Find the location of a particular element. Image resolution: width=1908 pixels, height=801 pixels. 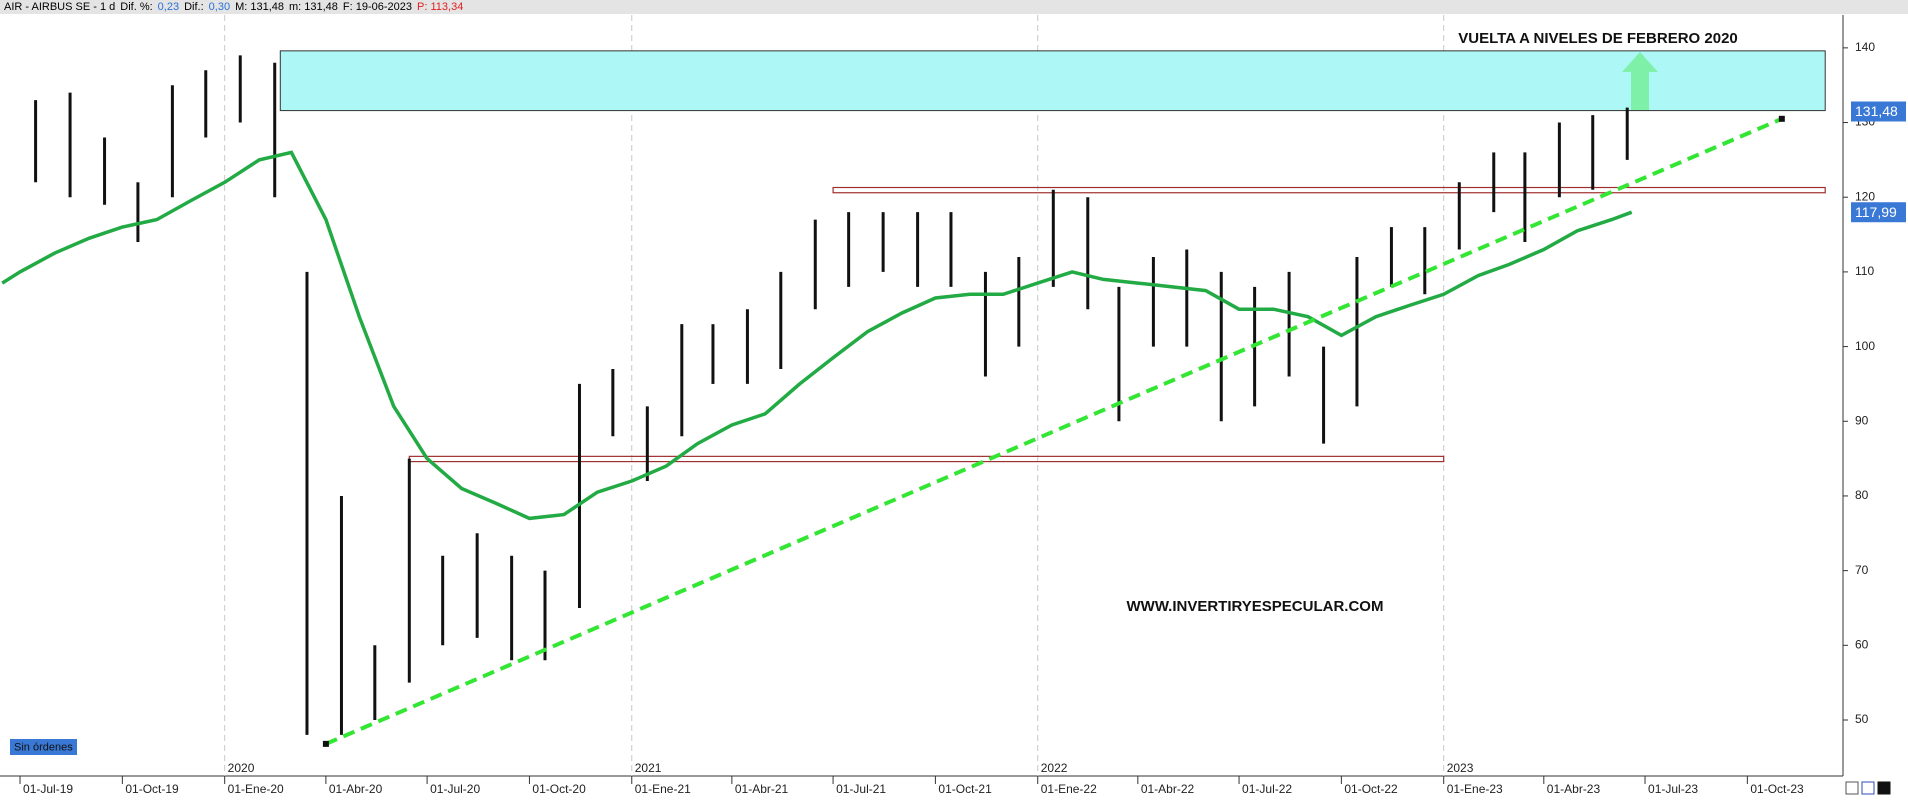

header-field: 0,23 is located at coordinates (168, 7).